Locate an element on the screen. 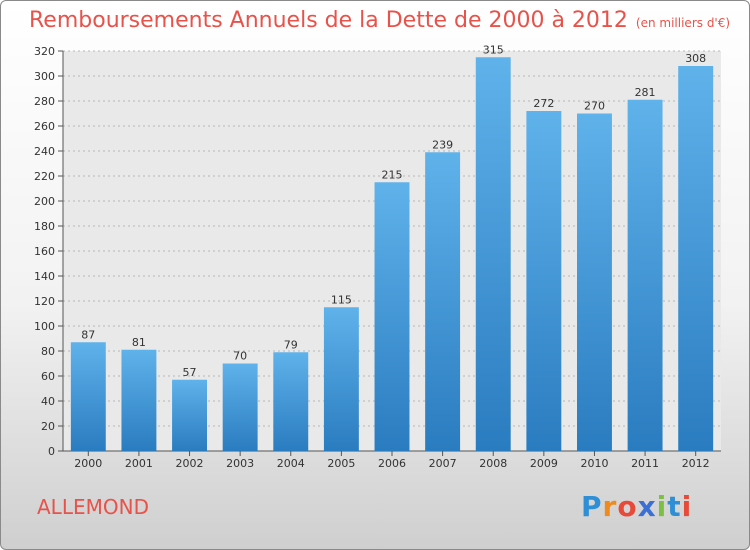 The width and height of the screenshot is (750, 550). x-tick-label: 2008 is located at coordinates (493, 463).